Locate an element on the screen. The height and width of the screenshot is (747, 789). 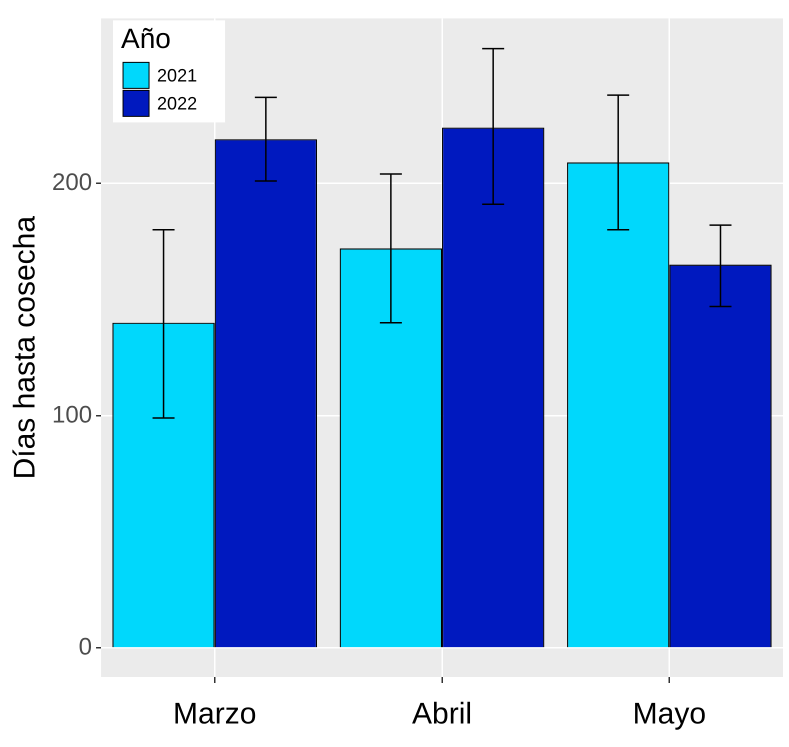
y-tick-label: 100 is located at coordinates (72, 414).